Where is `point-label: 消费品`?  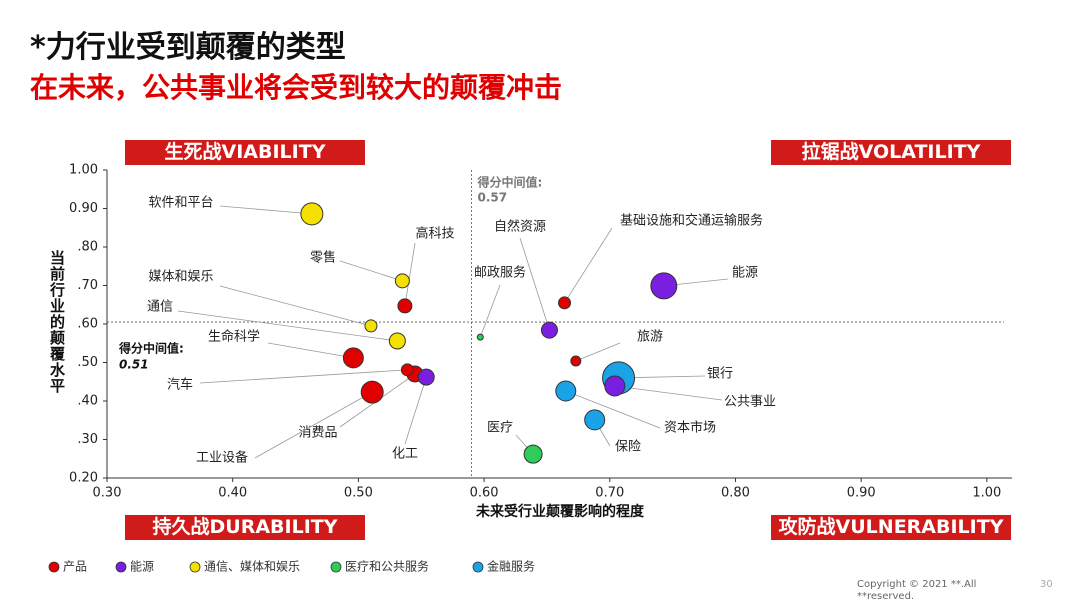
point-label: 消费品 is located at coordinates (317, 433).